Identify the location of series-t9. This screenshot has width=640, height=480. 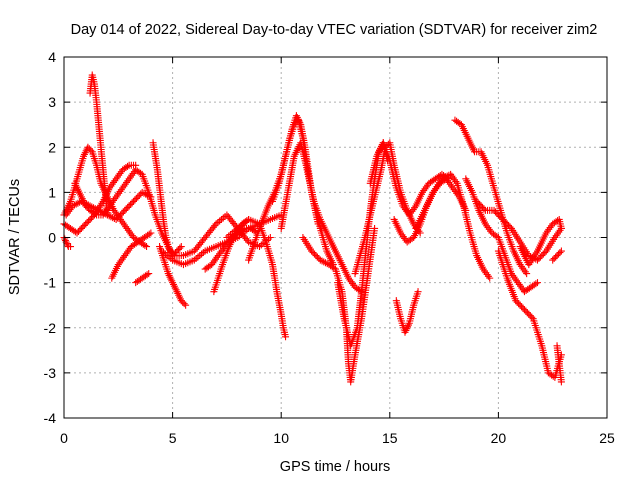
(167, 199).